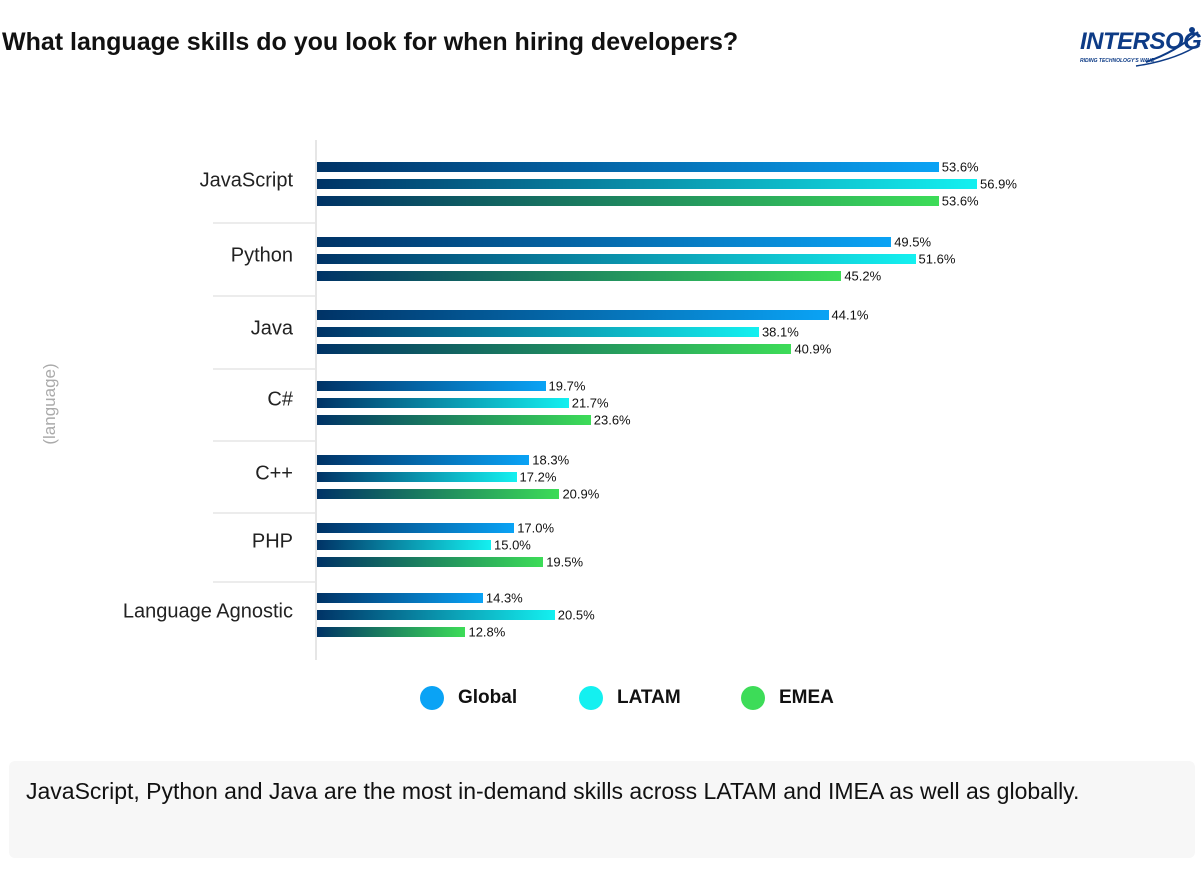  What do you see at coordinates (780, 332) in the screenshot?
I see `data-label: 38.1%` at bounding box center [780, 332].